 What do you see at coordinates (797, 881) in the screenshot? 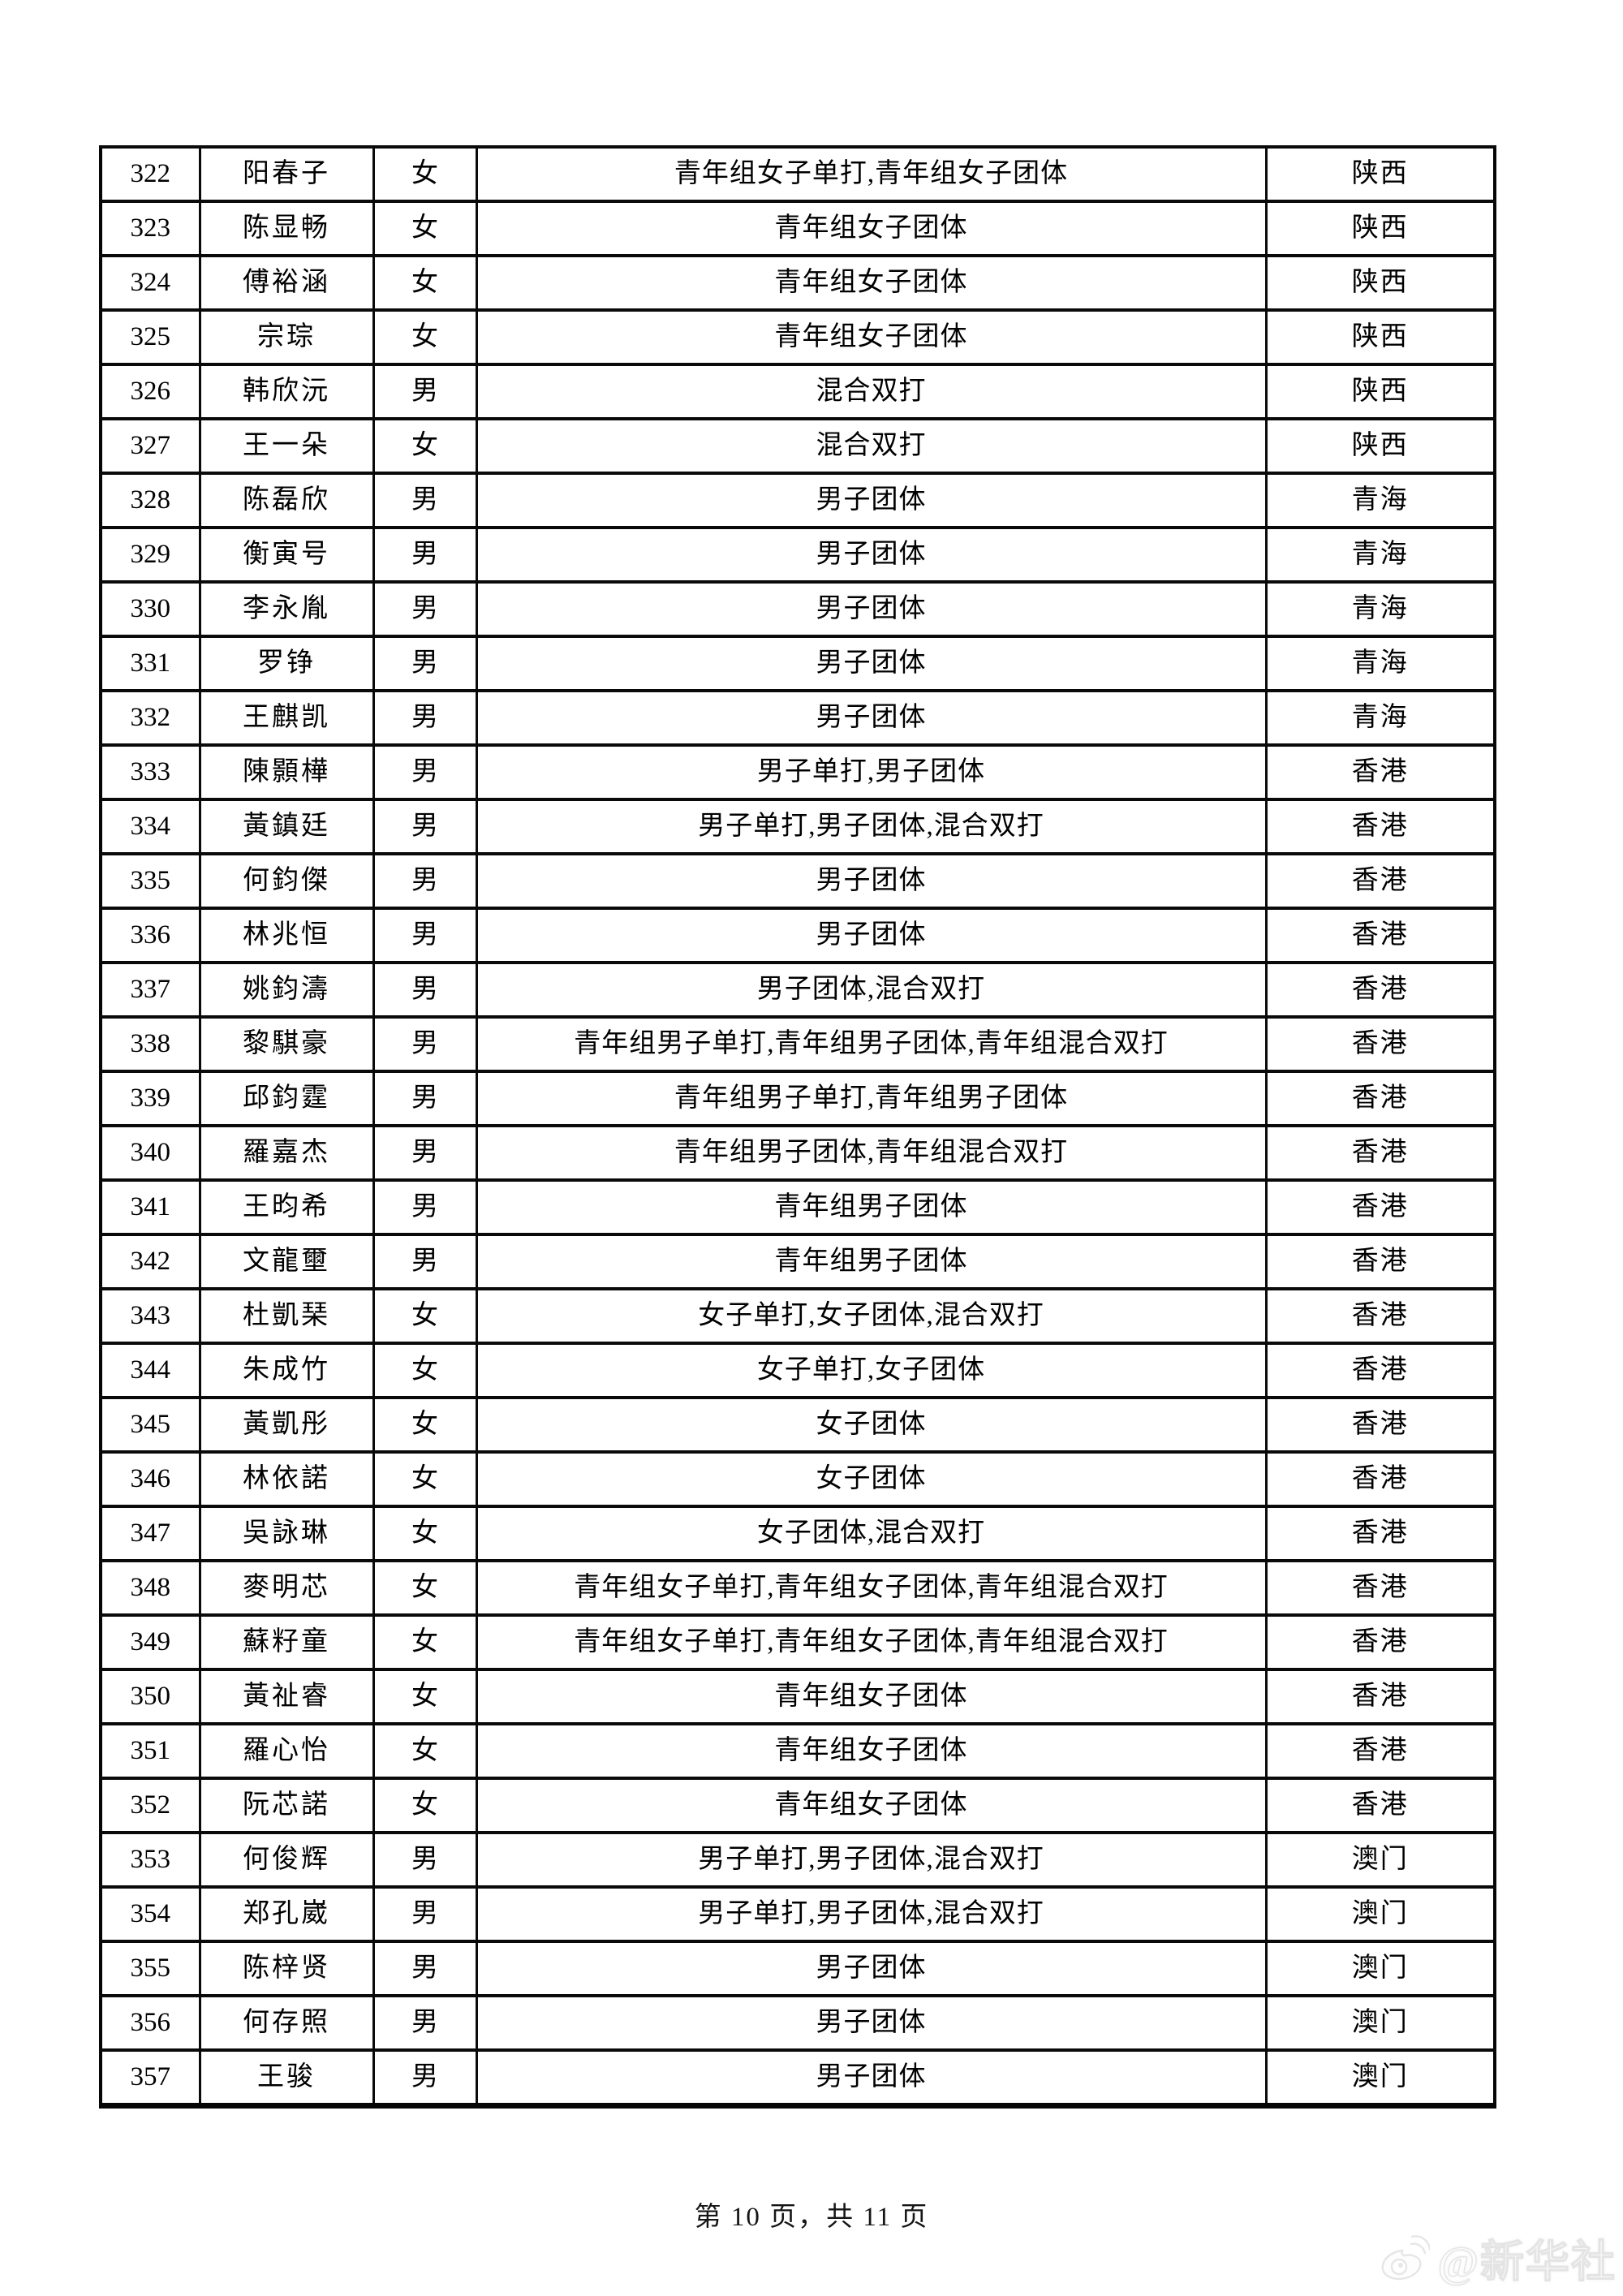
I see `table-row: 335 何鈞傑男男子团体 香港` at bounding box center [797, 881].